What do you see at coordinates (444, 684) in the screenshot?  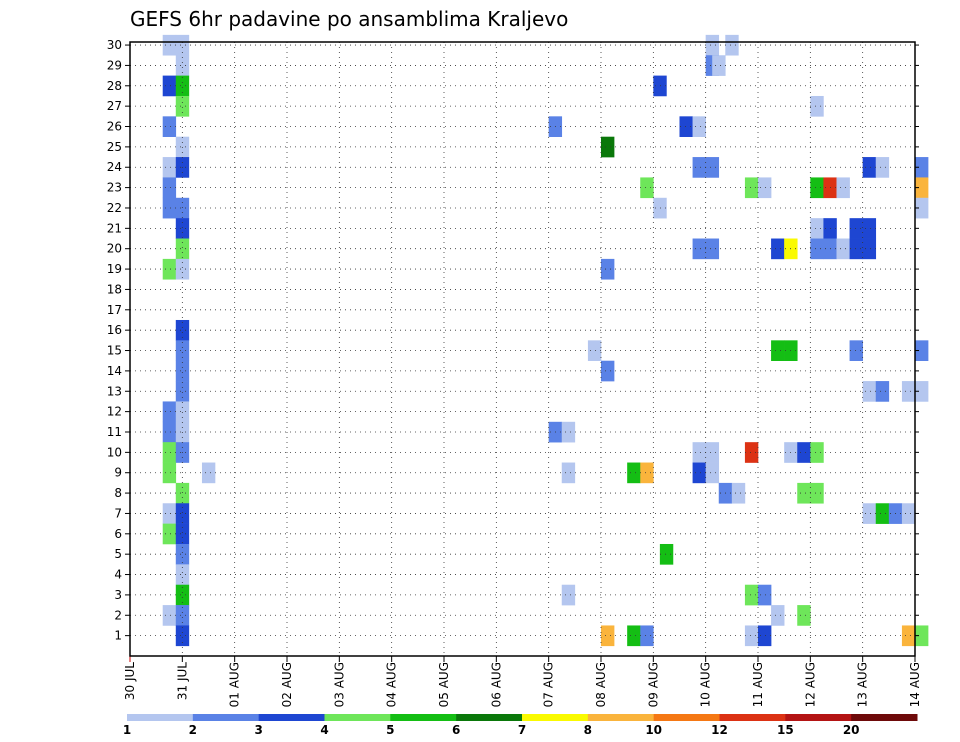 I see `x-tick-label: 05 AUG` at bounding box center [444, 684].